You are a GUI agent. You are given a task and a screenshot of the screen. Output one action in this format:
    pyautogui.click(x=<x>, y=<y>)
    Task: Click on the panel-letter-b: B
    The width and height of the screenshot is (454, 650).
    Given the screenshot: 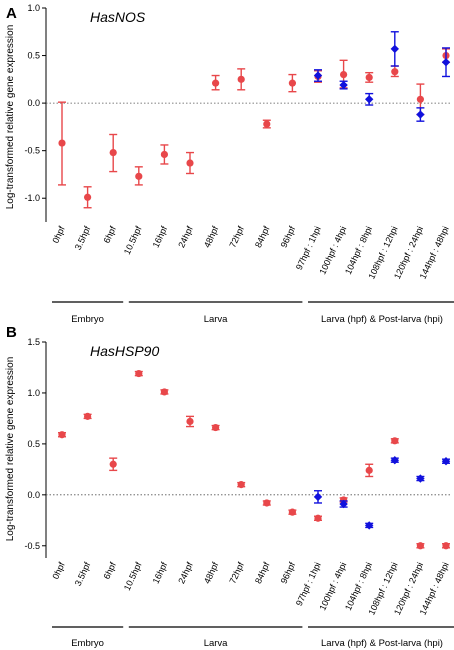 What is the action you would take?
    pyautogui.click(x=11, y=332)
    